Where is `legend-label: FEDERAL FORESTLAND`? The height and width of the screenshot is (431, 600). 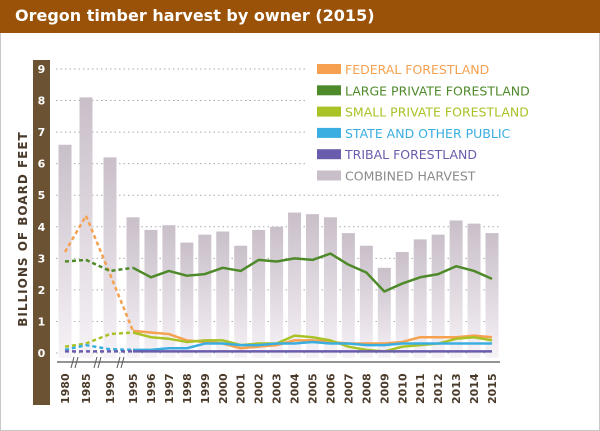
legend-label: FEDERAL FORESTLAND is located at coordinates (417, 69).